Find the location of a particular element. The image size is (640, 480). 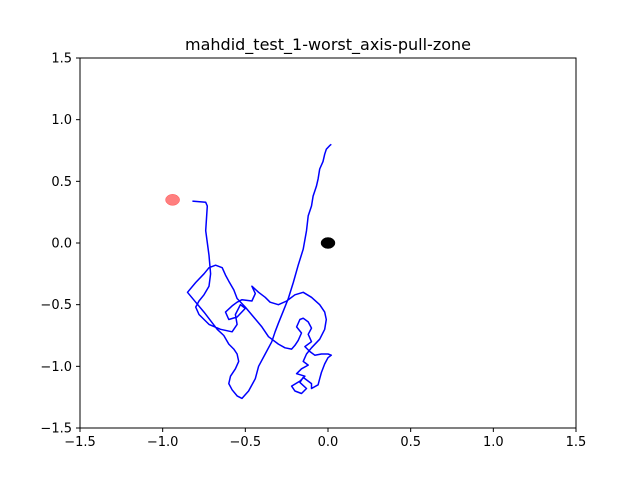

y-tick-label: 0.5 is located at coordinates (61, 182).